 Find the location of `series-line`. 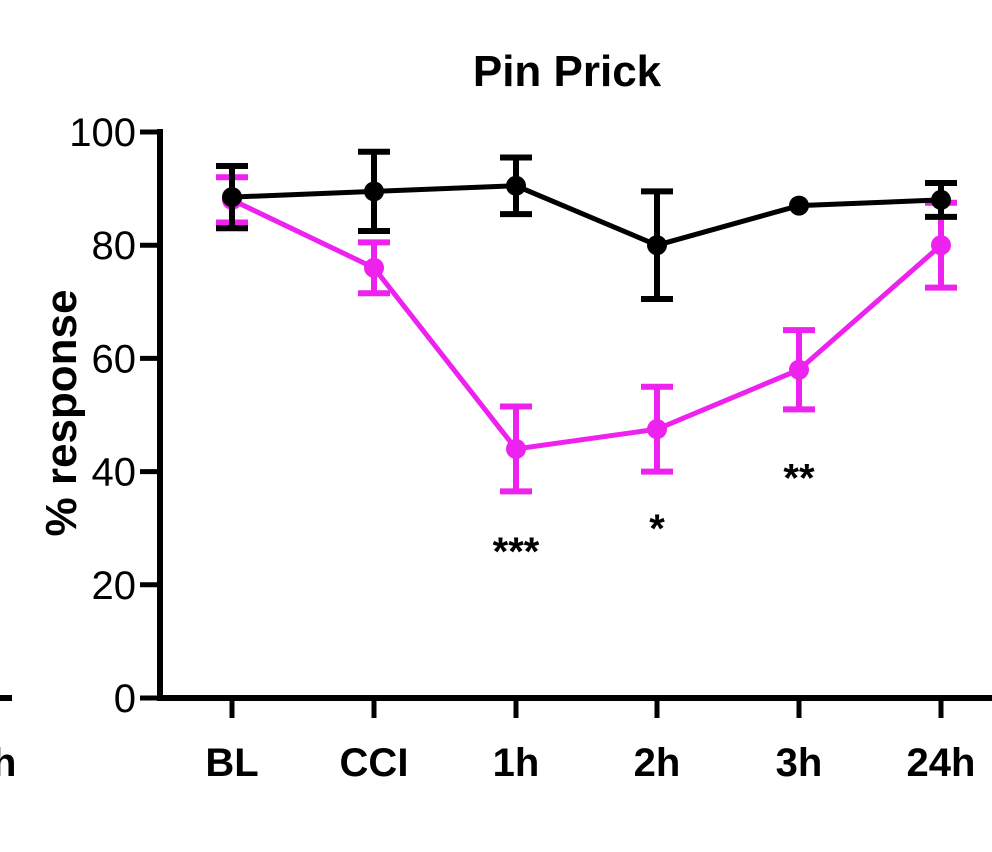

series-line is located at coordinates (586, 215).